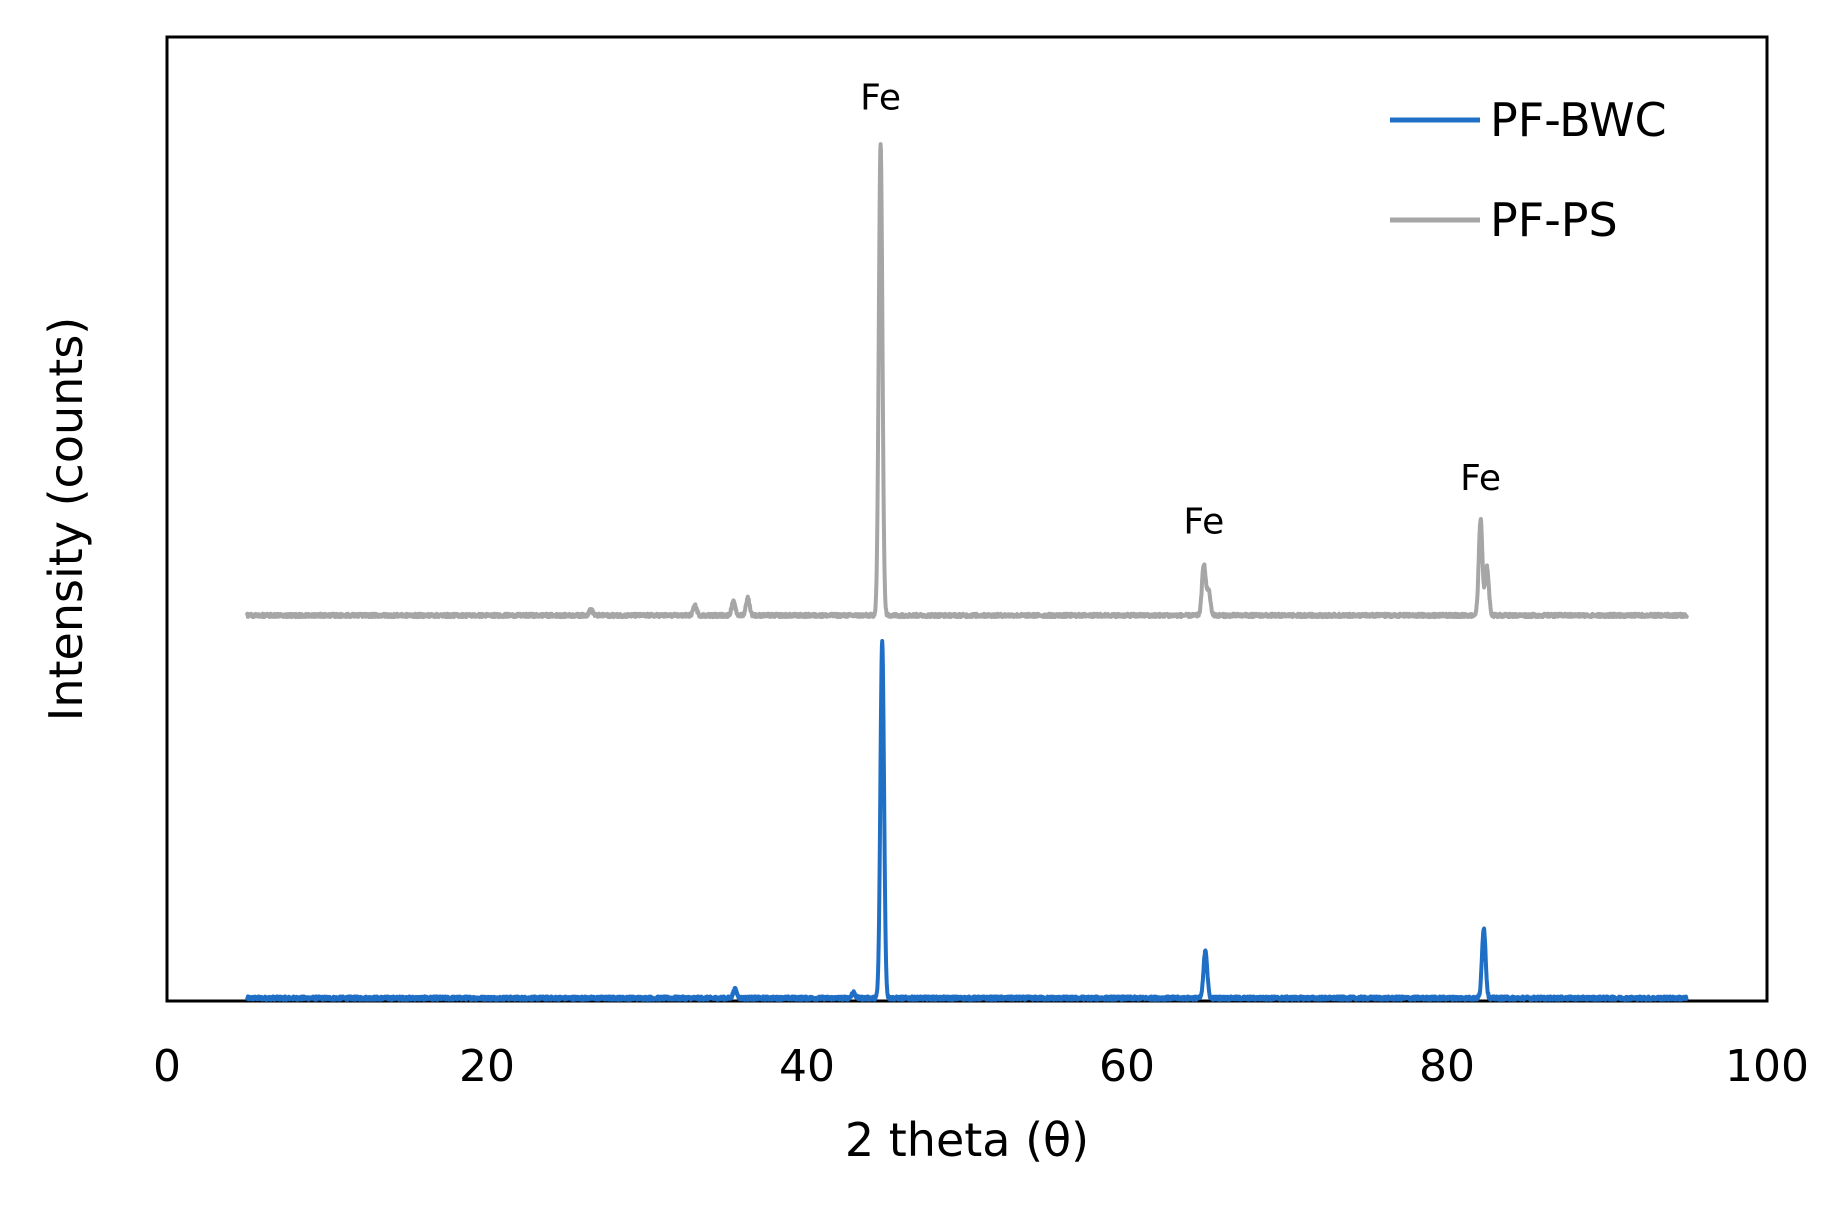  Describe the element at coordinates (1180, 309) in the screenshot. I see `annotations: Fe Fe Fe` at that location.